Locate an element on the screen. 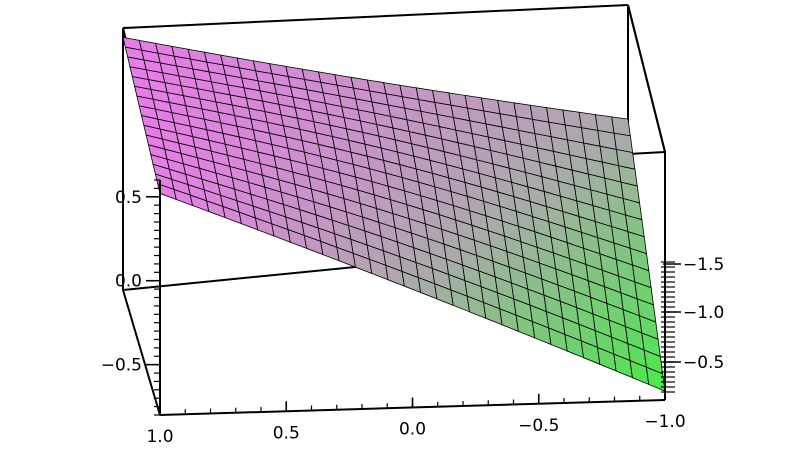  z-tick-label: 0.0 is located at coordinates (128, 282).